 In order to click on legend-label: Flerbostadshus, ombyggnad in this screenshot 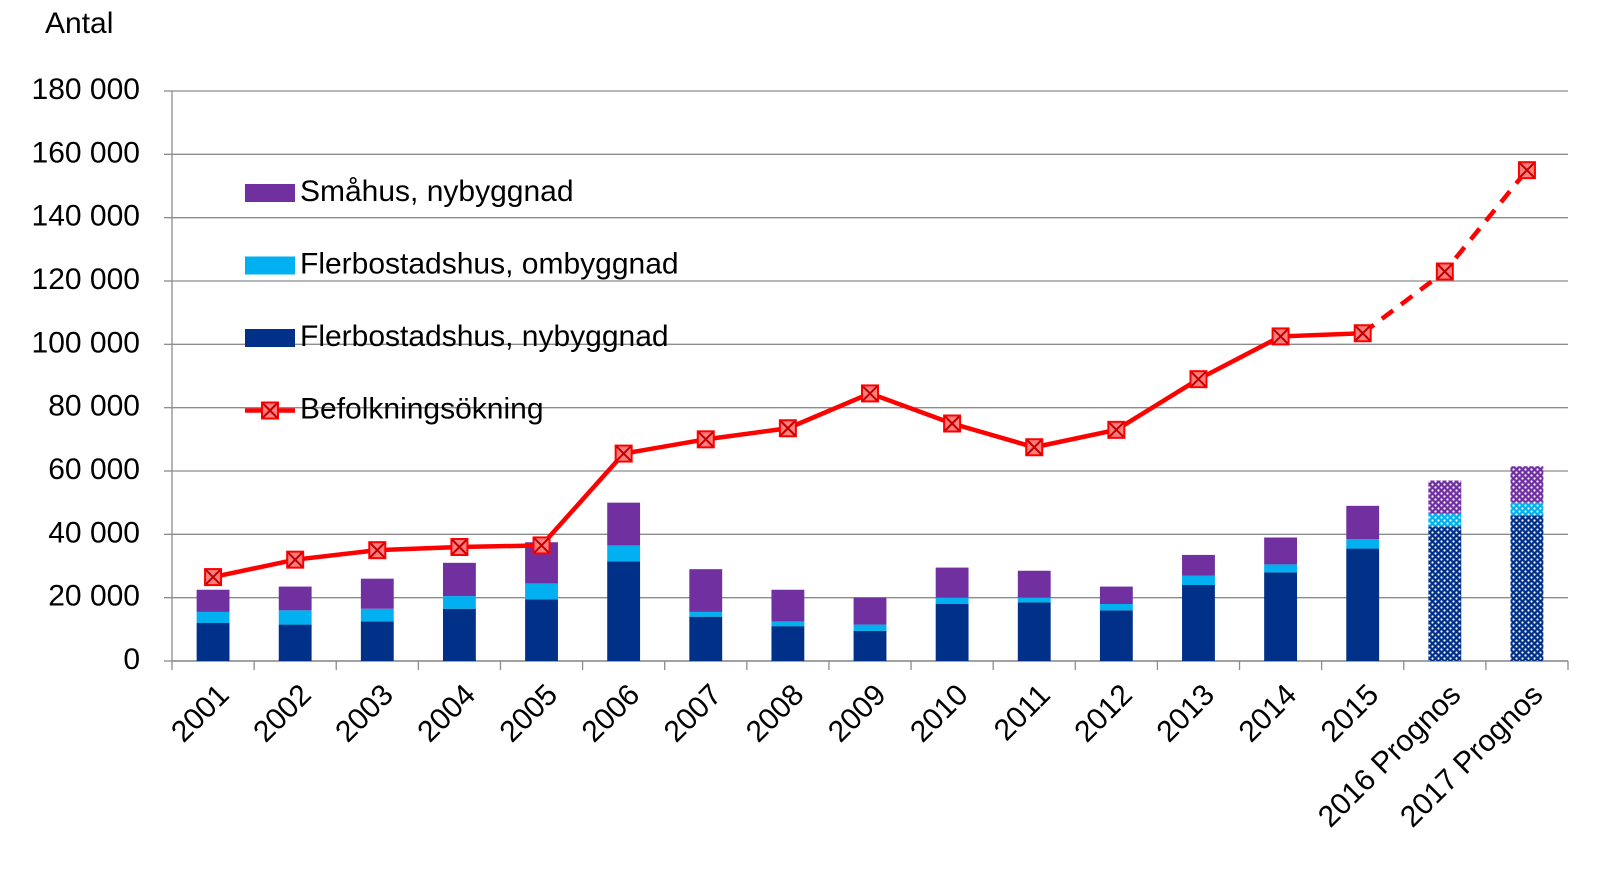, I will do `click(489, 263)`.